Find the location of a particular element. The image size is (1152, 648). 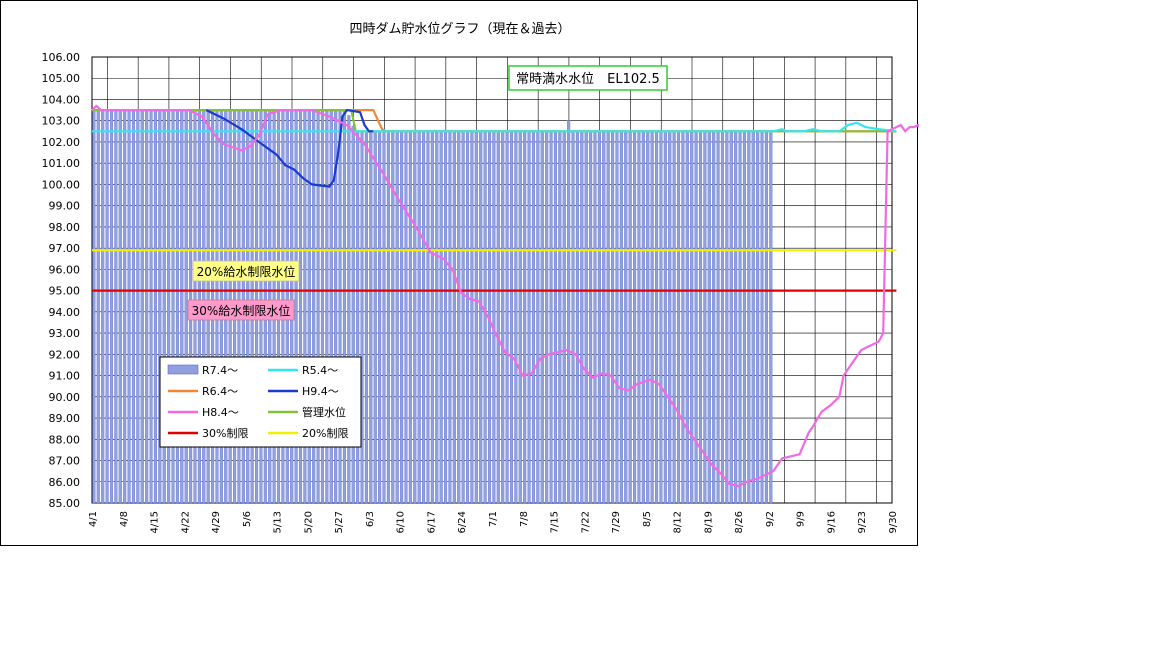

y-tick-label: 100.00 is located at coordinates (61, 184).